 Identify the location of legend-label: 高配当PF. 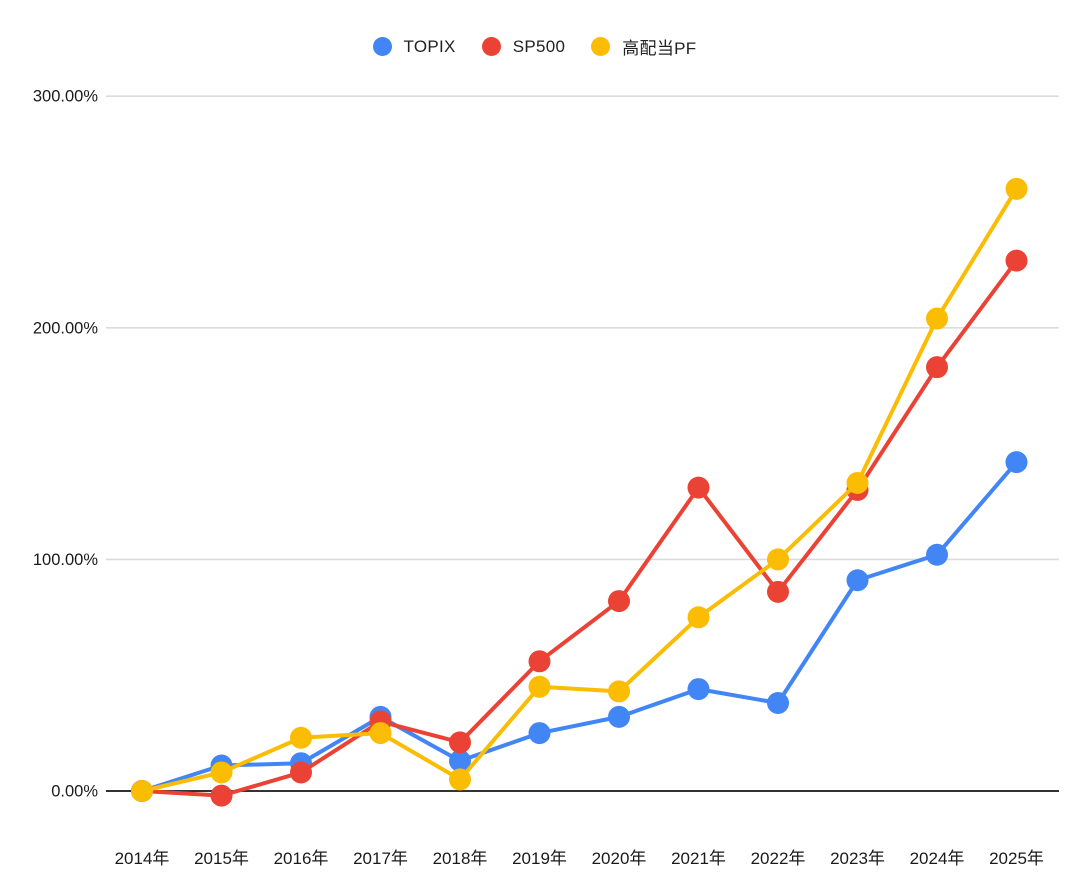
(659, 48).